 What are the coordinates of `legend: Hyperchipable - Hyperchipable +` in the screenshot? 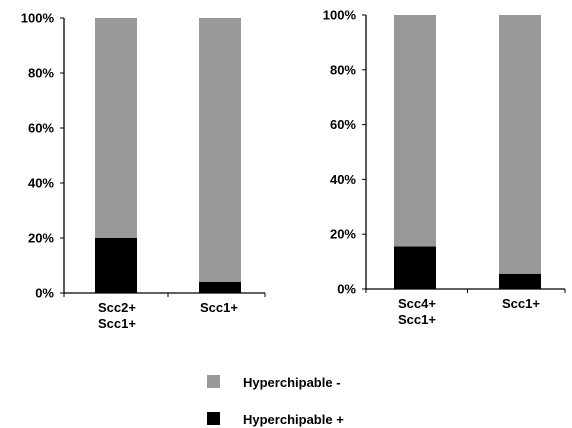 It's located at (275, 401).